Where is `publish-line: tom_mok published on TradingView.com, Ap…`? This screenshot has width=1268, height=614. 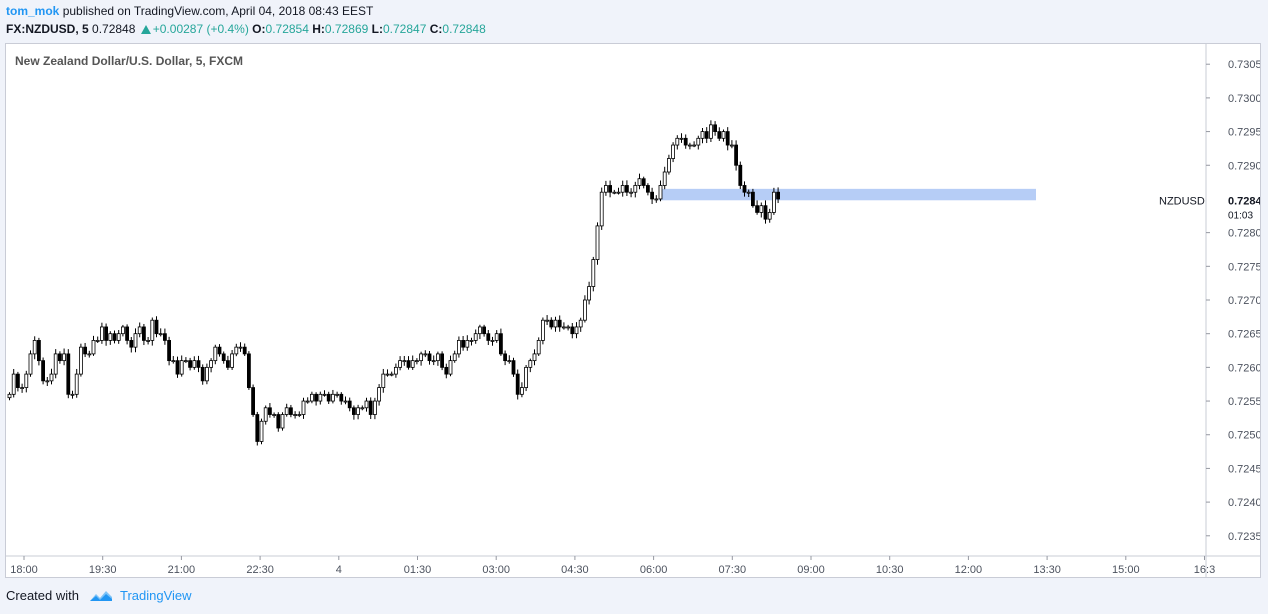
publish-line: tom_mok published on TradingView.com, Ap… is located at coordinates (189, 11).